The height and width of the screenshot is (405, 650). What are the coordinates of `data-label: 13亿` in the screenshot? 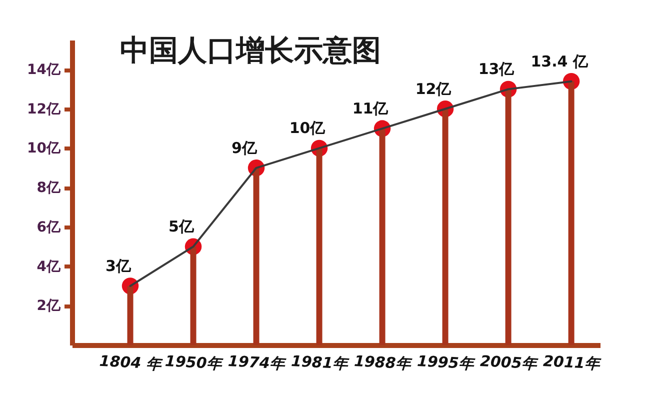 It's located at (497, 69).